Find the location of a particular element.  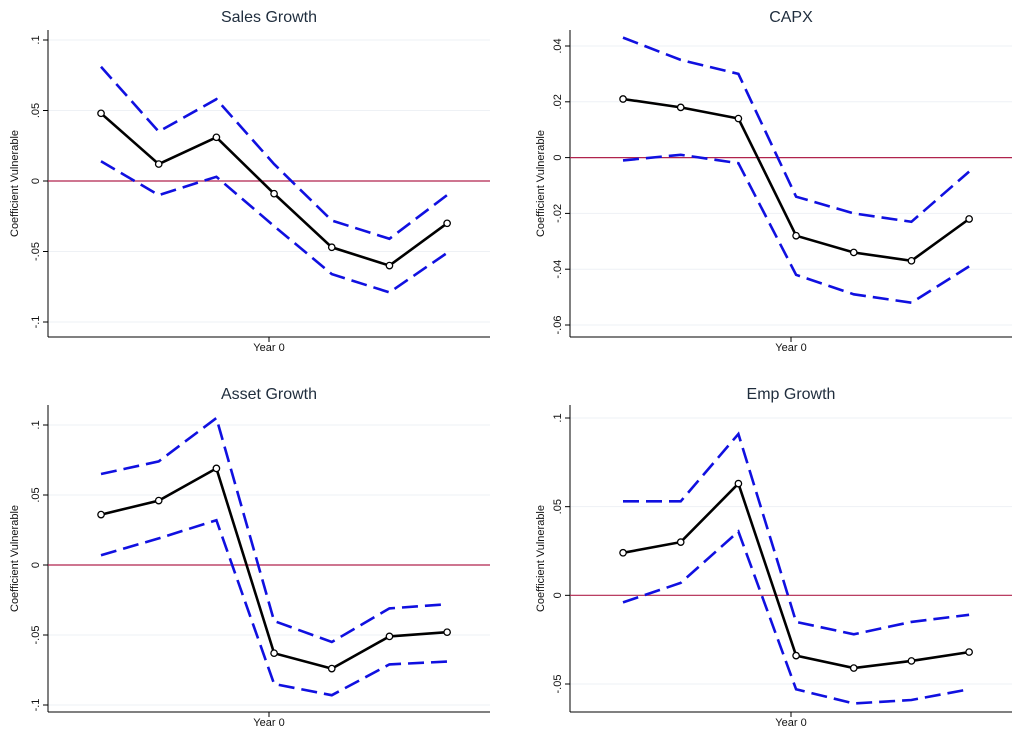

chart-title: Asset Growth is located at coordinates (269, 394).